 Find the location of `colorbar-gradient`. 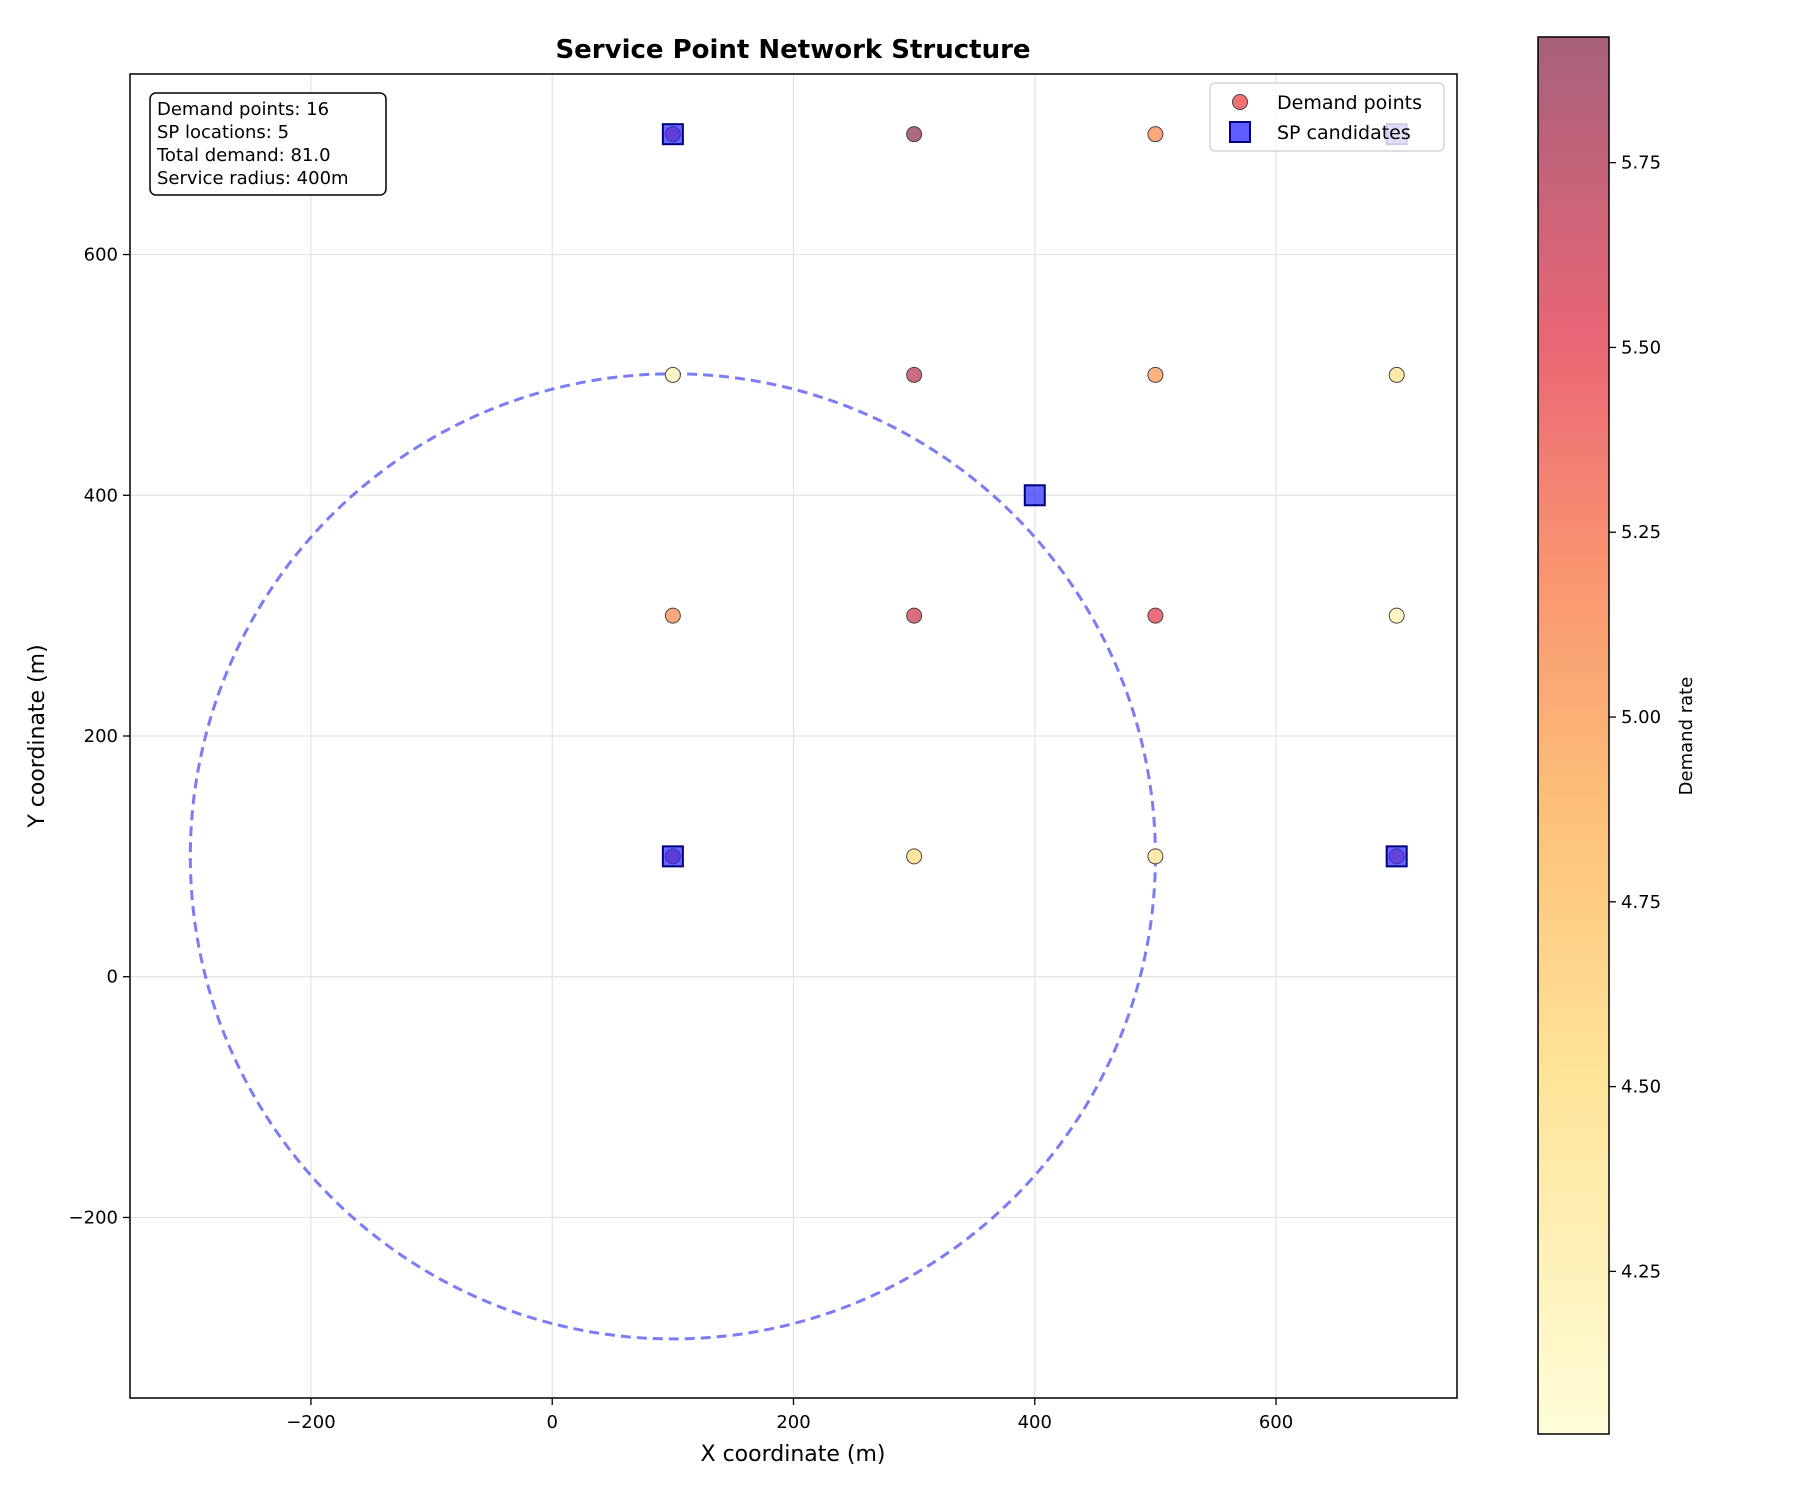

colorbar-gradient is located at coordinates (1573, 735).